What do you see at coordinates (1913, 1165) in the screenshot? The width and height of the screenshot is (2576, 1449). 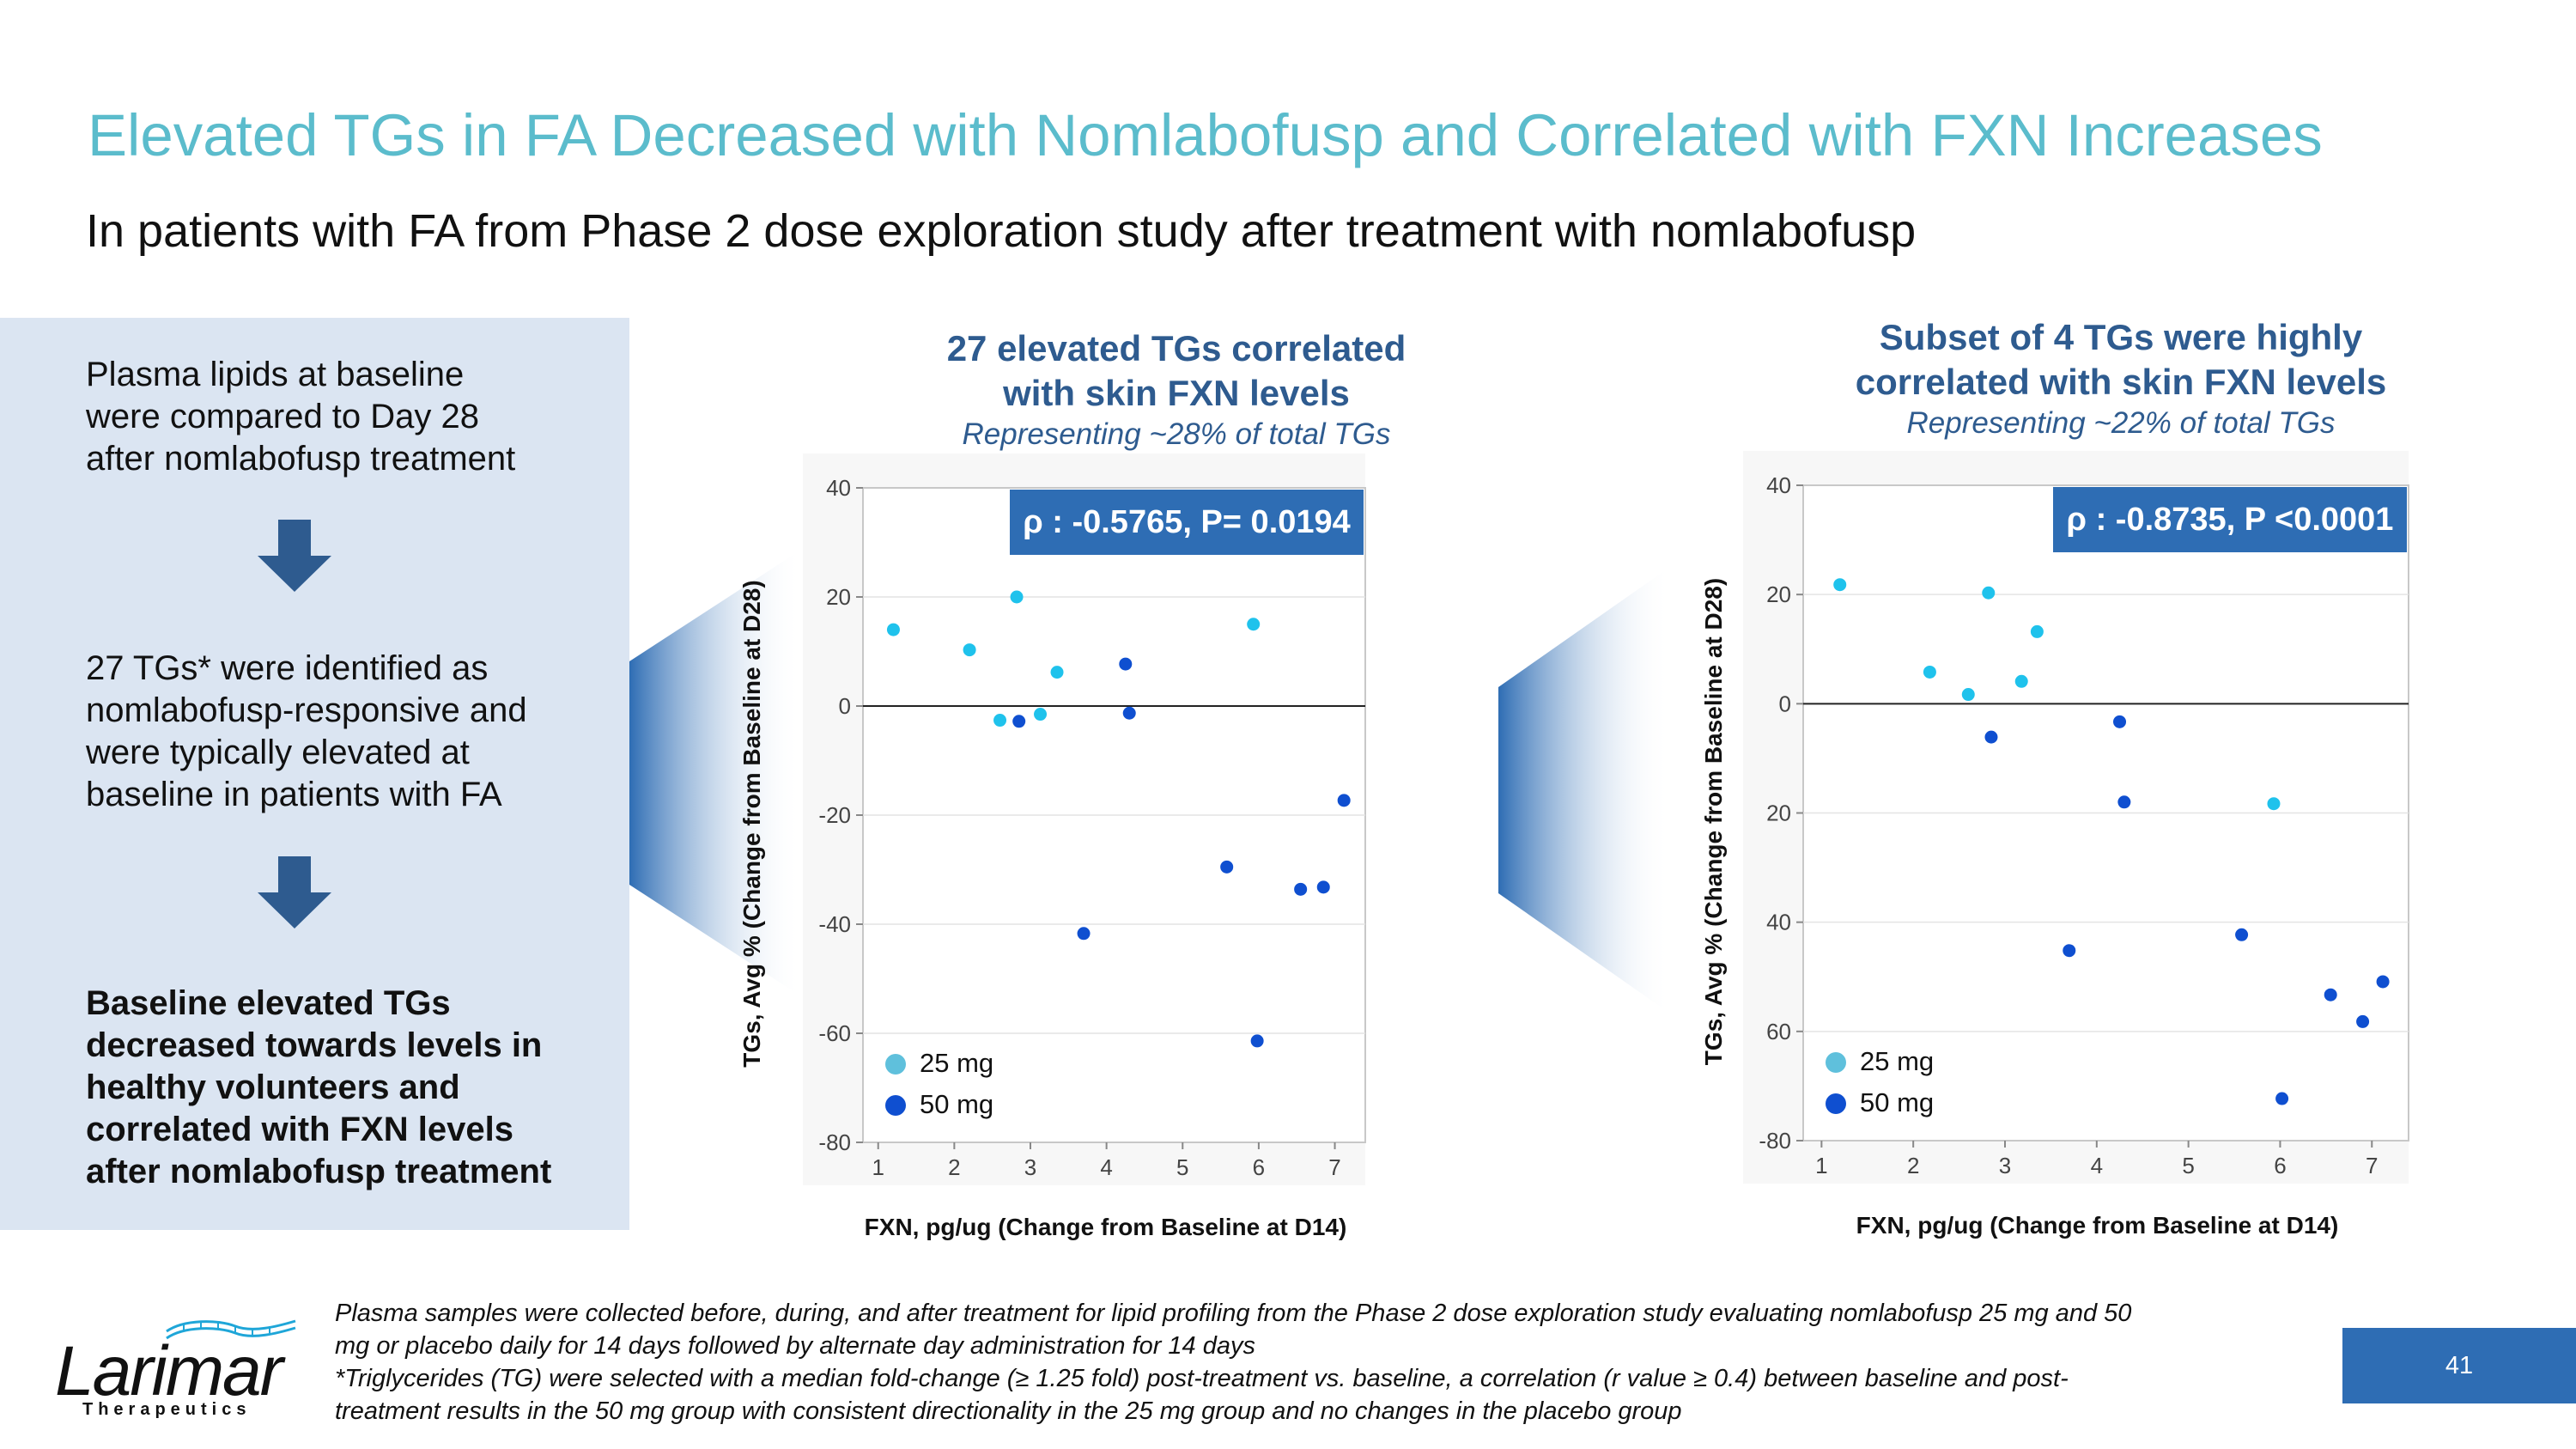 I see `chart-2-x-tick-label: 2` at bounding box center [1913, 1165].